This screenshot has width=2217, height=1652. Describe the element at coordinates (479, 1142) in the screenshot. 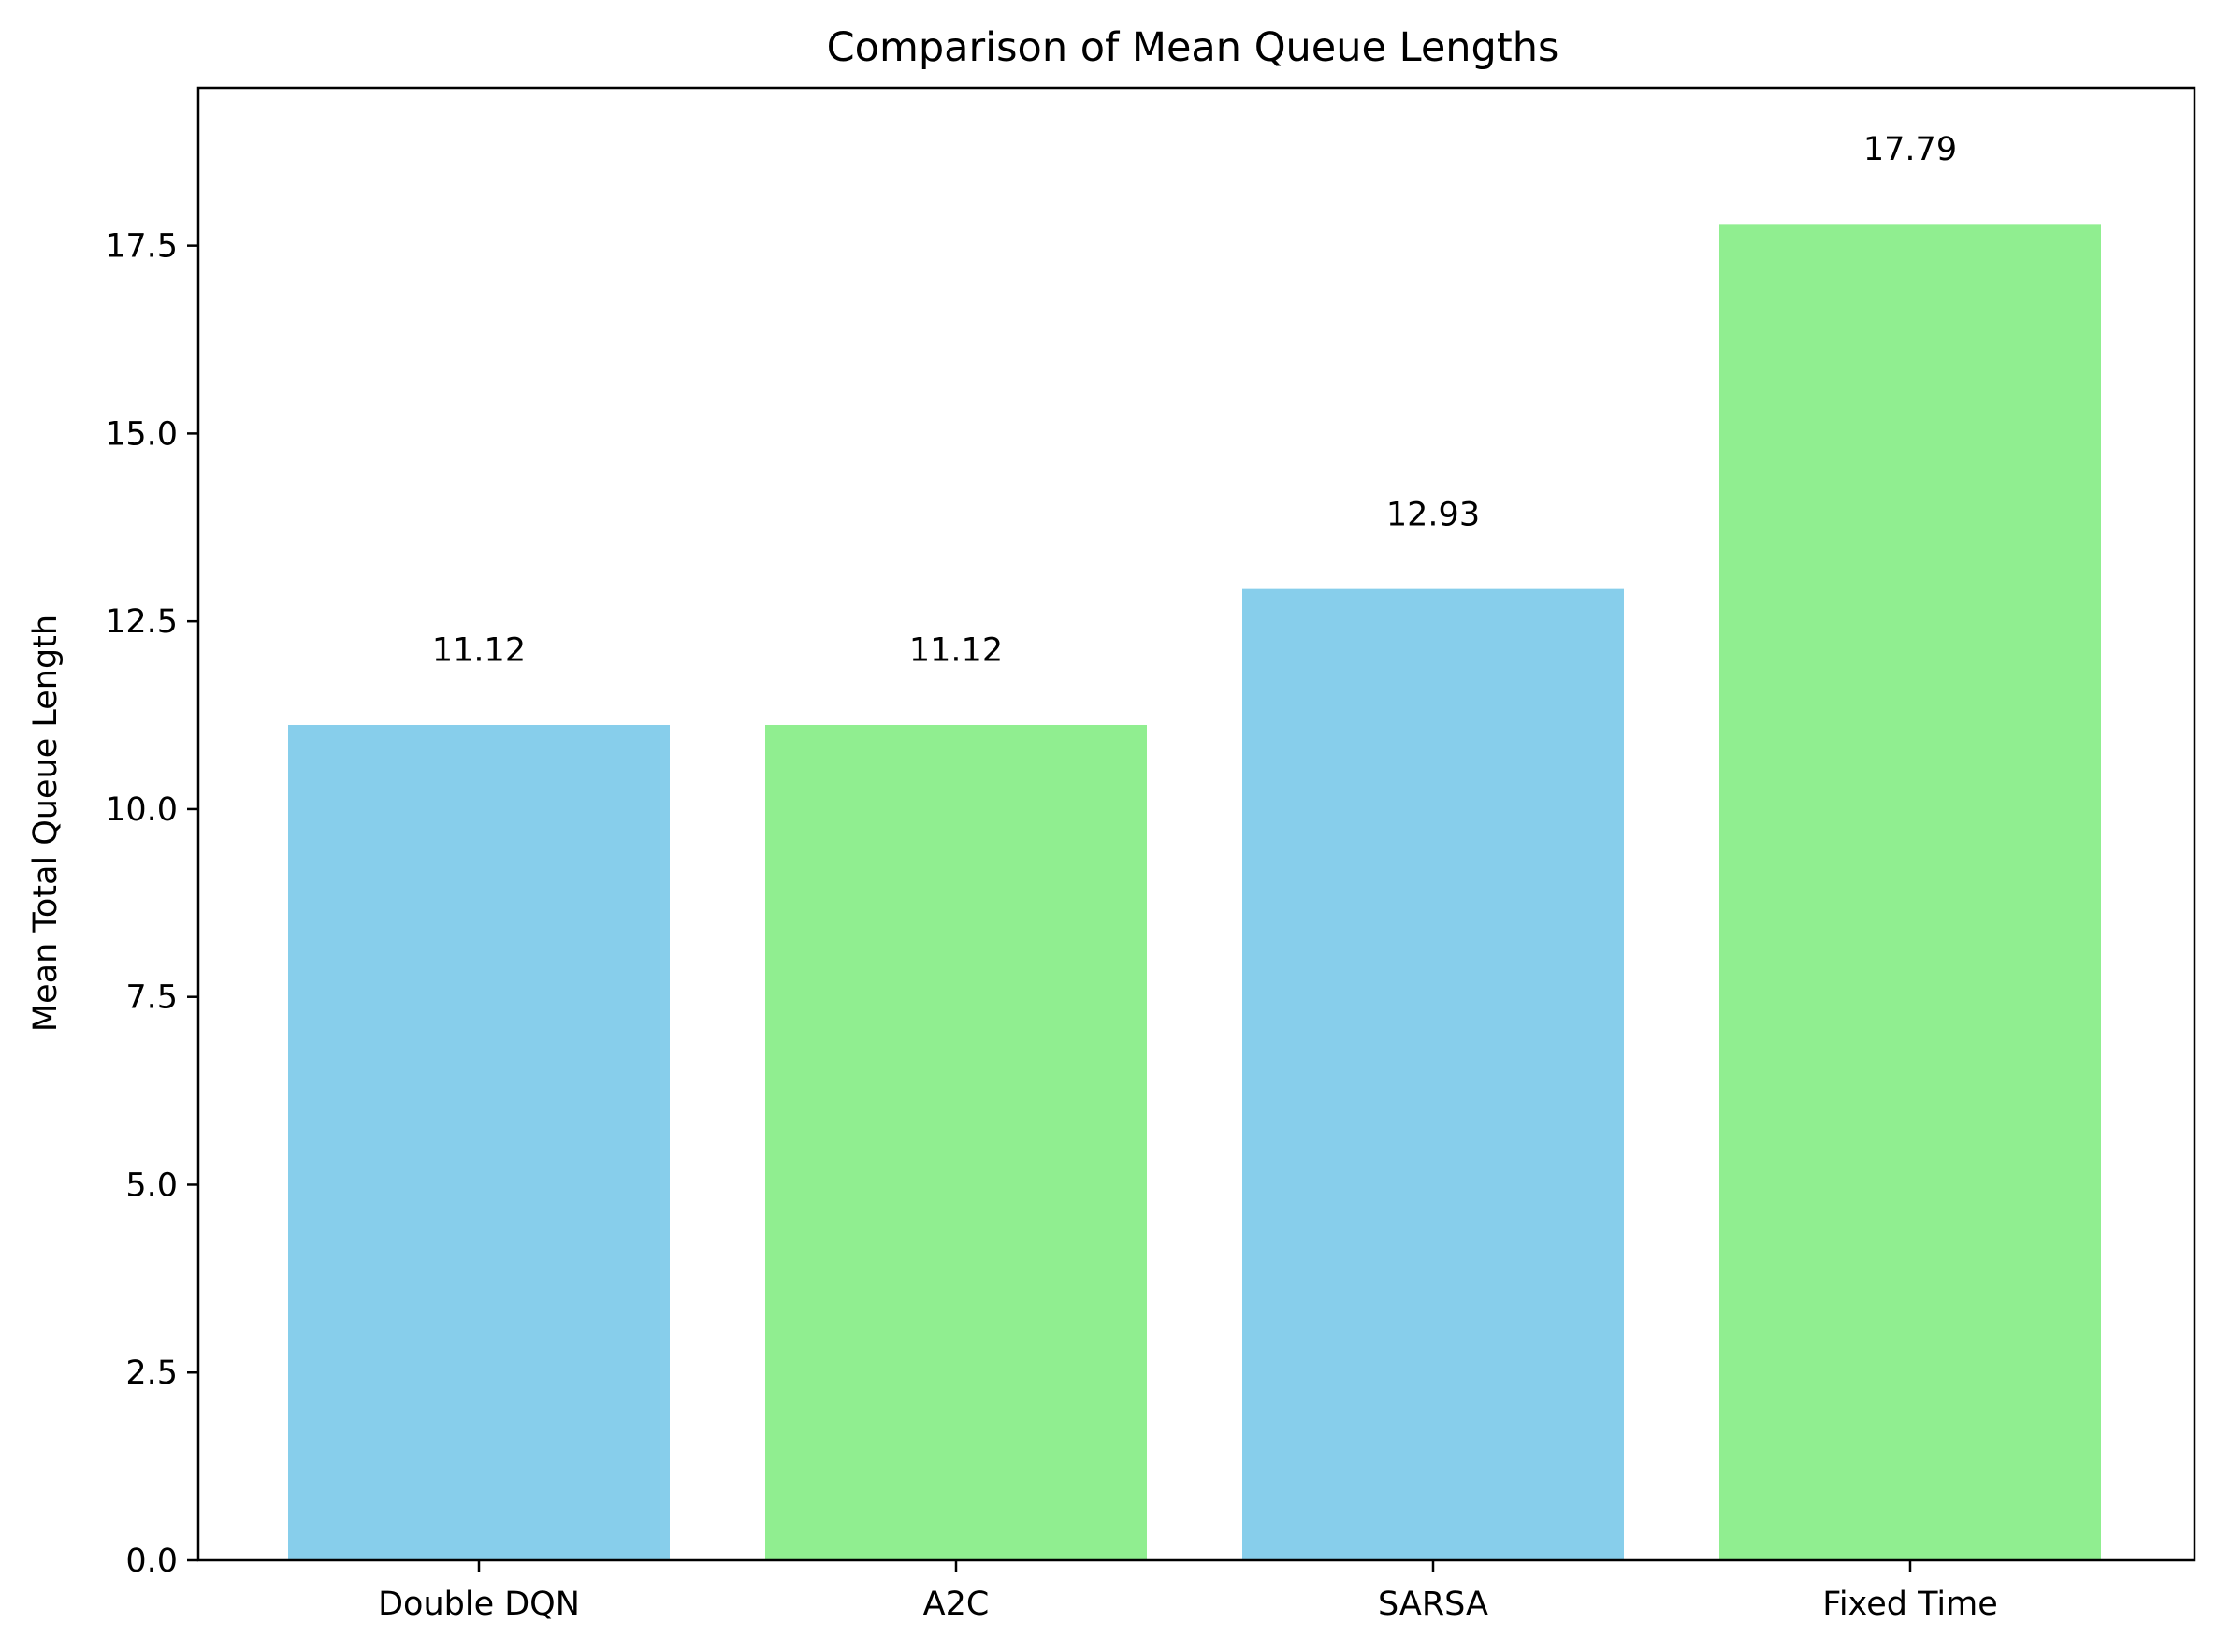

I see `bar-double-dqn` at that location.